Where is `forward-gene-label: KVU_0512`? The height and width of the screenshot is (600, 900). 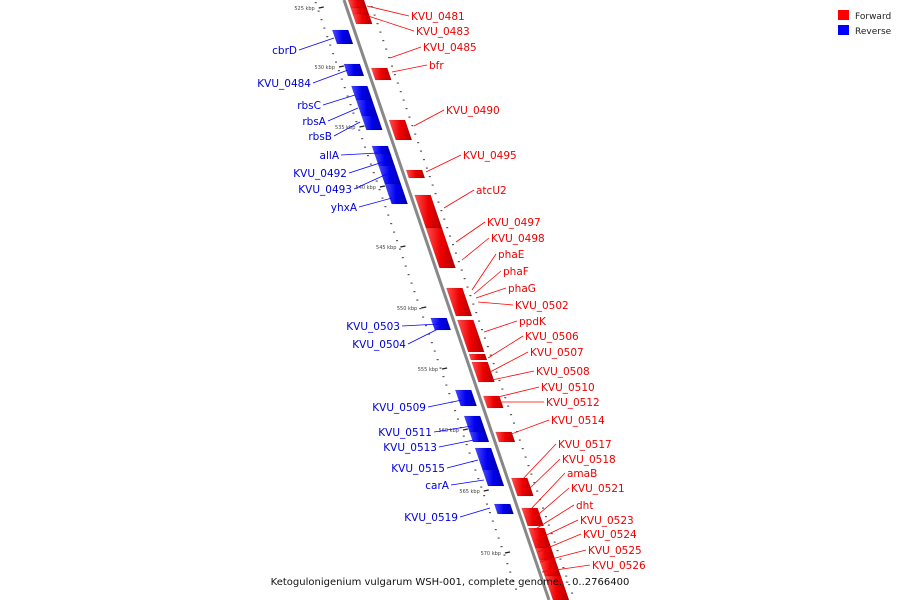 forward-gene-label: KVU_0512 is located at coordinates (573, 403).